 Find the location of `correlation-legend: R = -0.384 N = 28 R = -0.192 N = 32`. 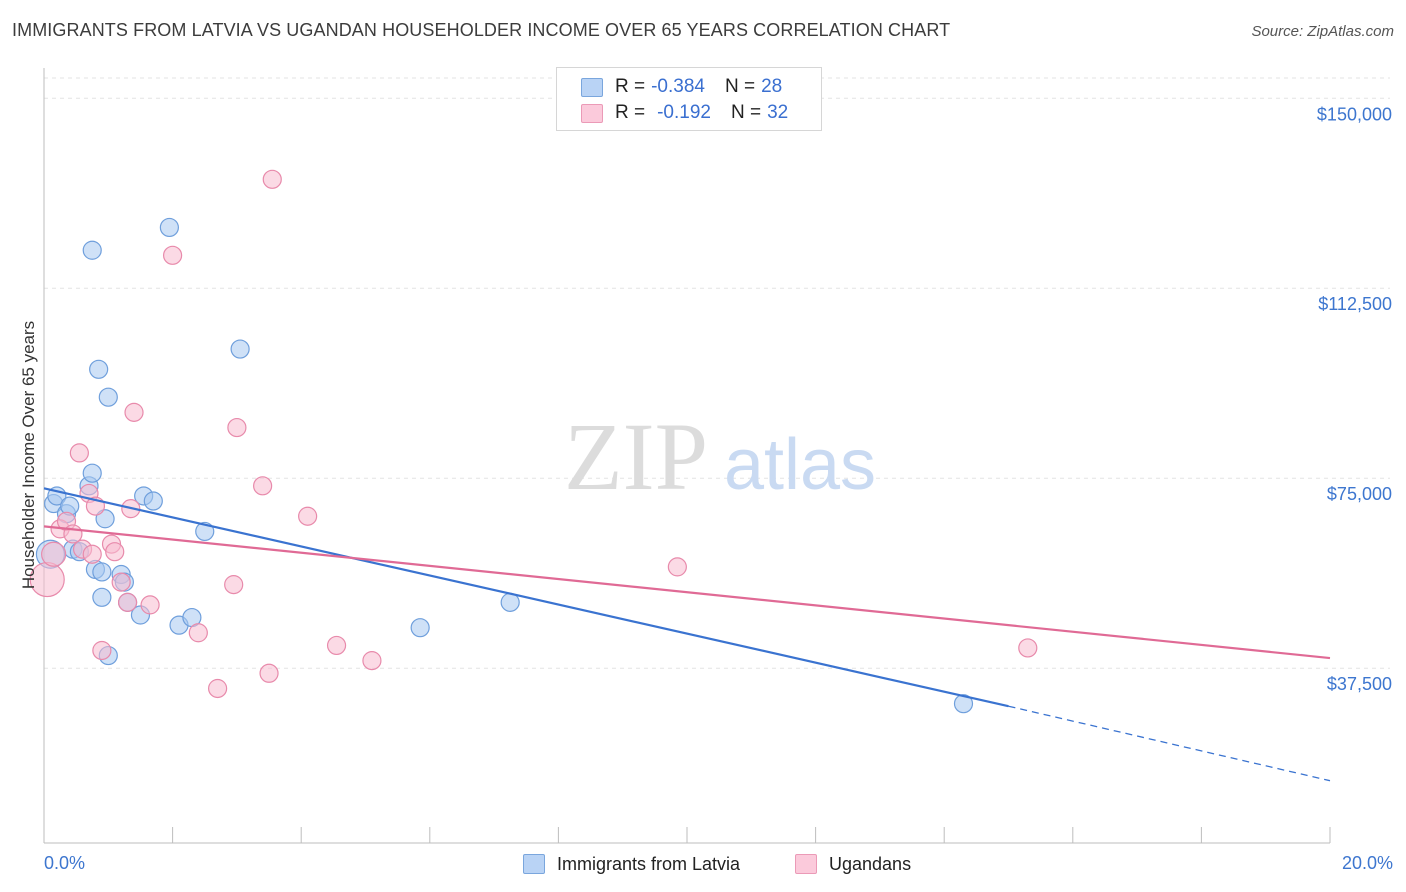

correlation-legend: R = -0.384 N = 28 R = -0.192 N = 32 is located at coordinates (689, 99).